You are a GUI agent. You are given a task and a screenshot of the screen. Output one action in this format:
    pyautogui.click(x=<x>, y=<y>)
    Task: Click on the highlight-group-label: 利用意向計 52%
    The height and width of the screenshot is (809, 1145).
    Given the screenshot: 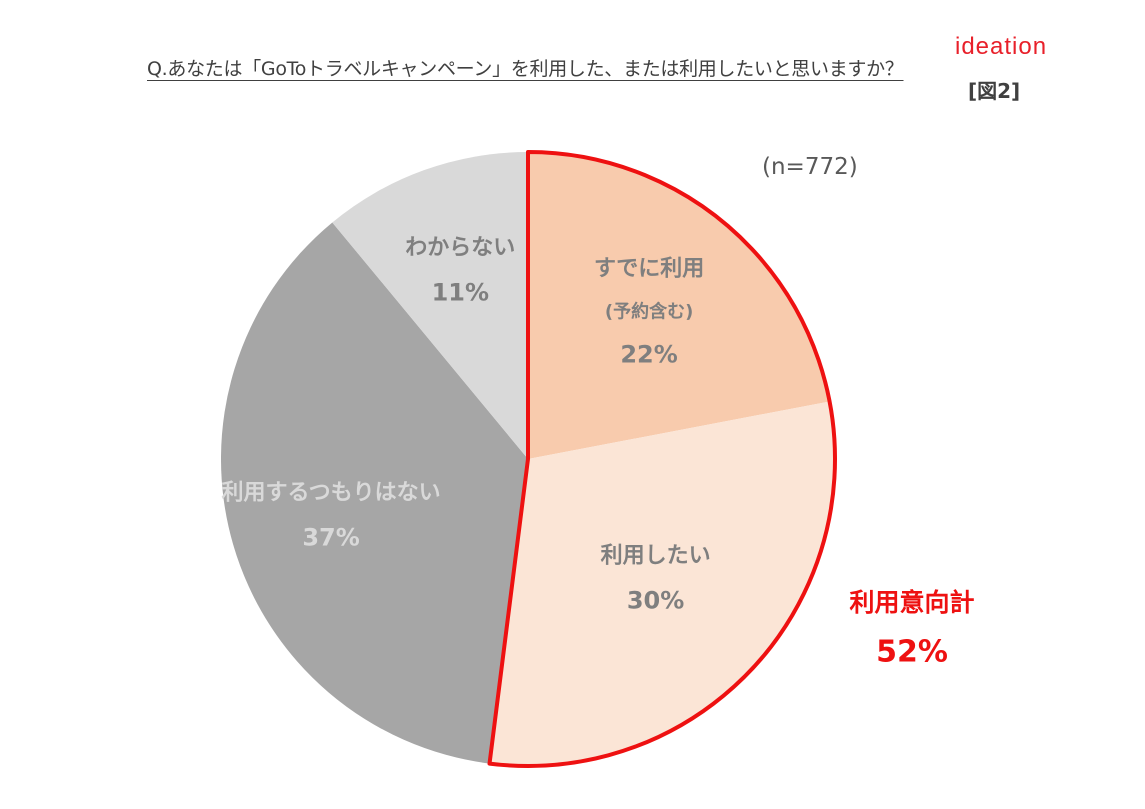 What is the action you would take?
    pyautogui.click(x=911, y=629)
    